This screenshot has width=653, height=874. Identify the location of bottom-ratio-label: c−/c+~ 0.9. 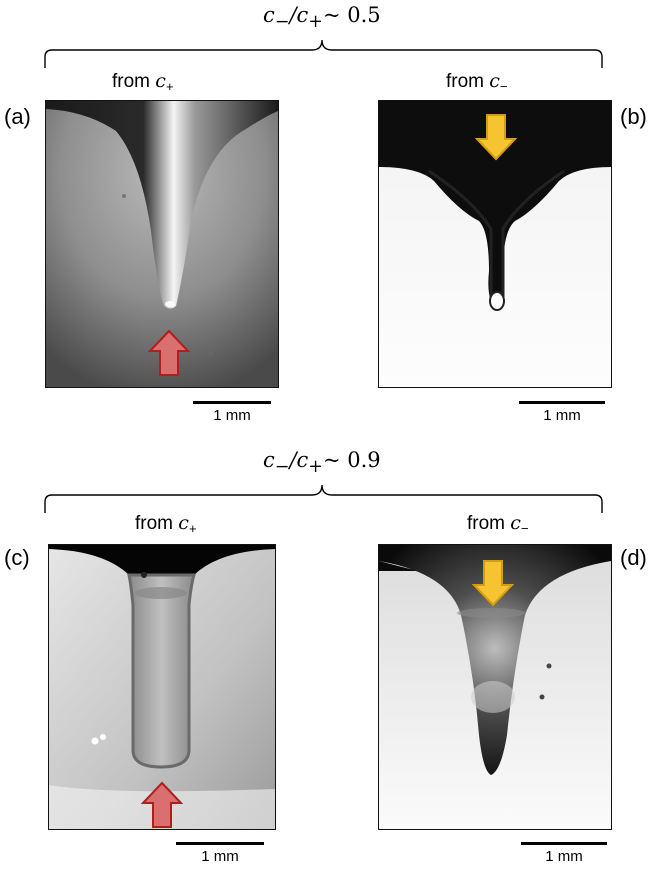
(322, 463).